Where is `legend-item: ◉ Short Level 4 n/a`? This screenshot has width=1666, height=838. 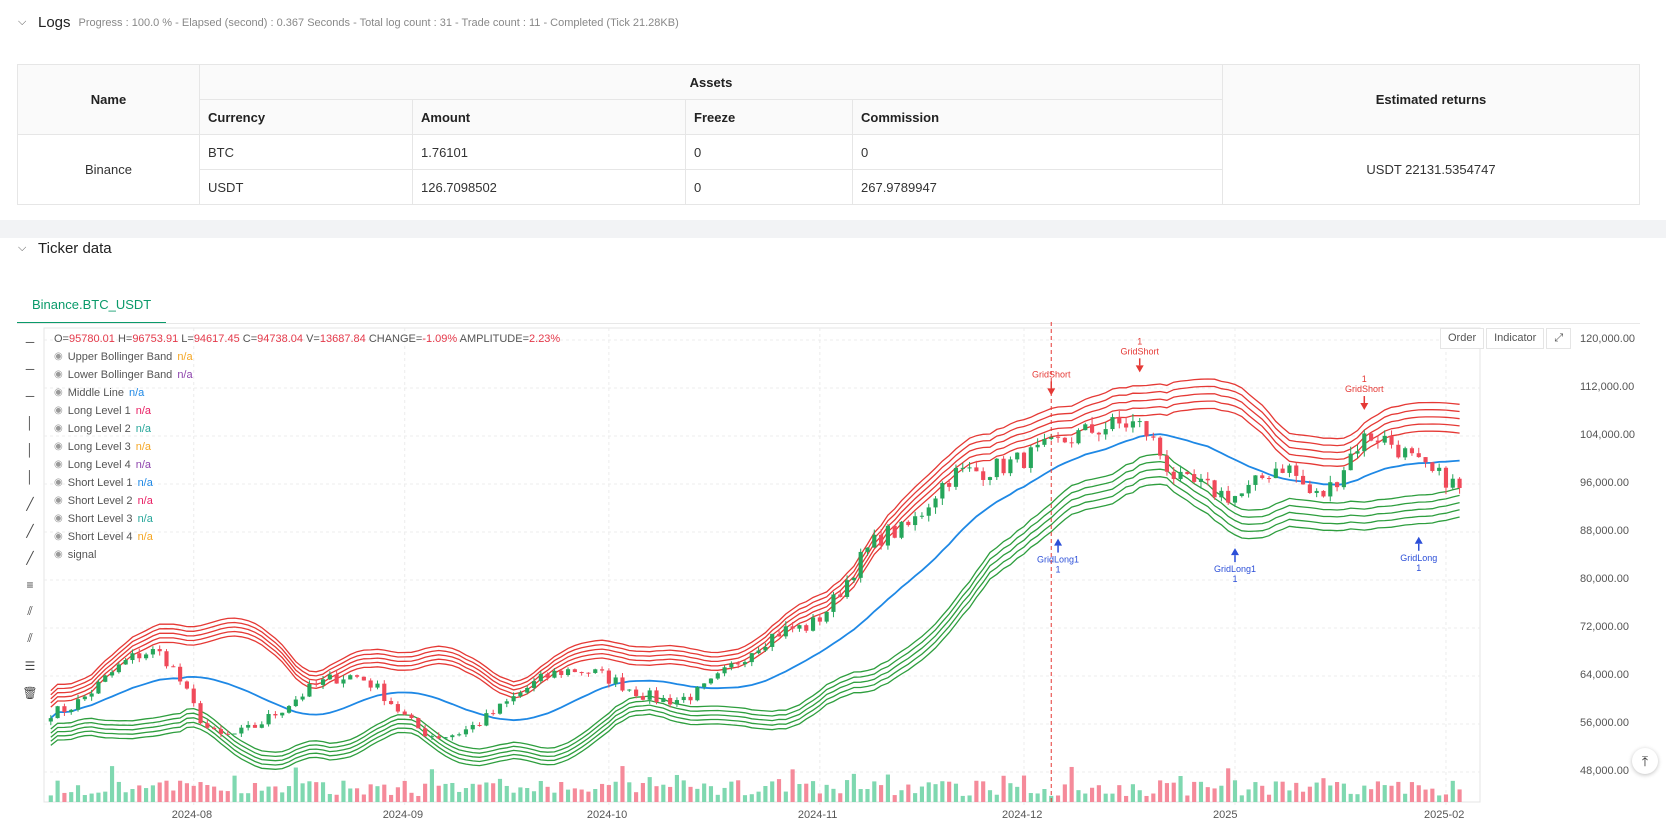
legend-item: ◉ Short Level 4 n/a is located at coordinates (307, 537).